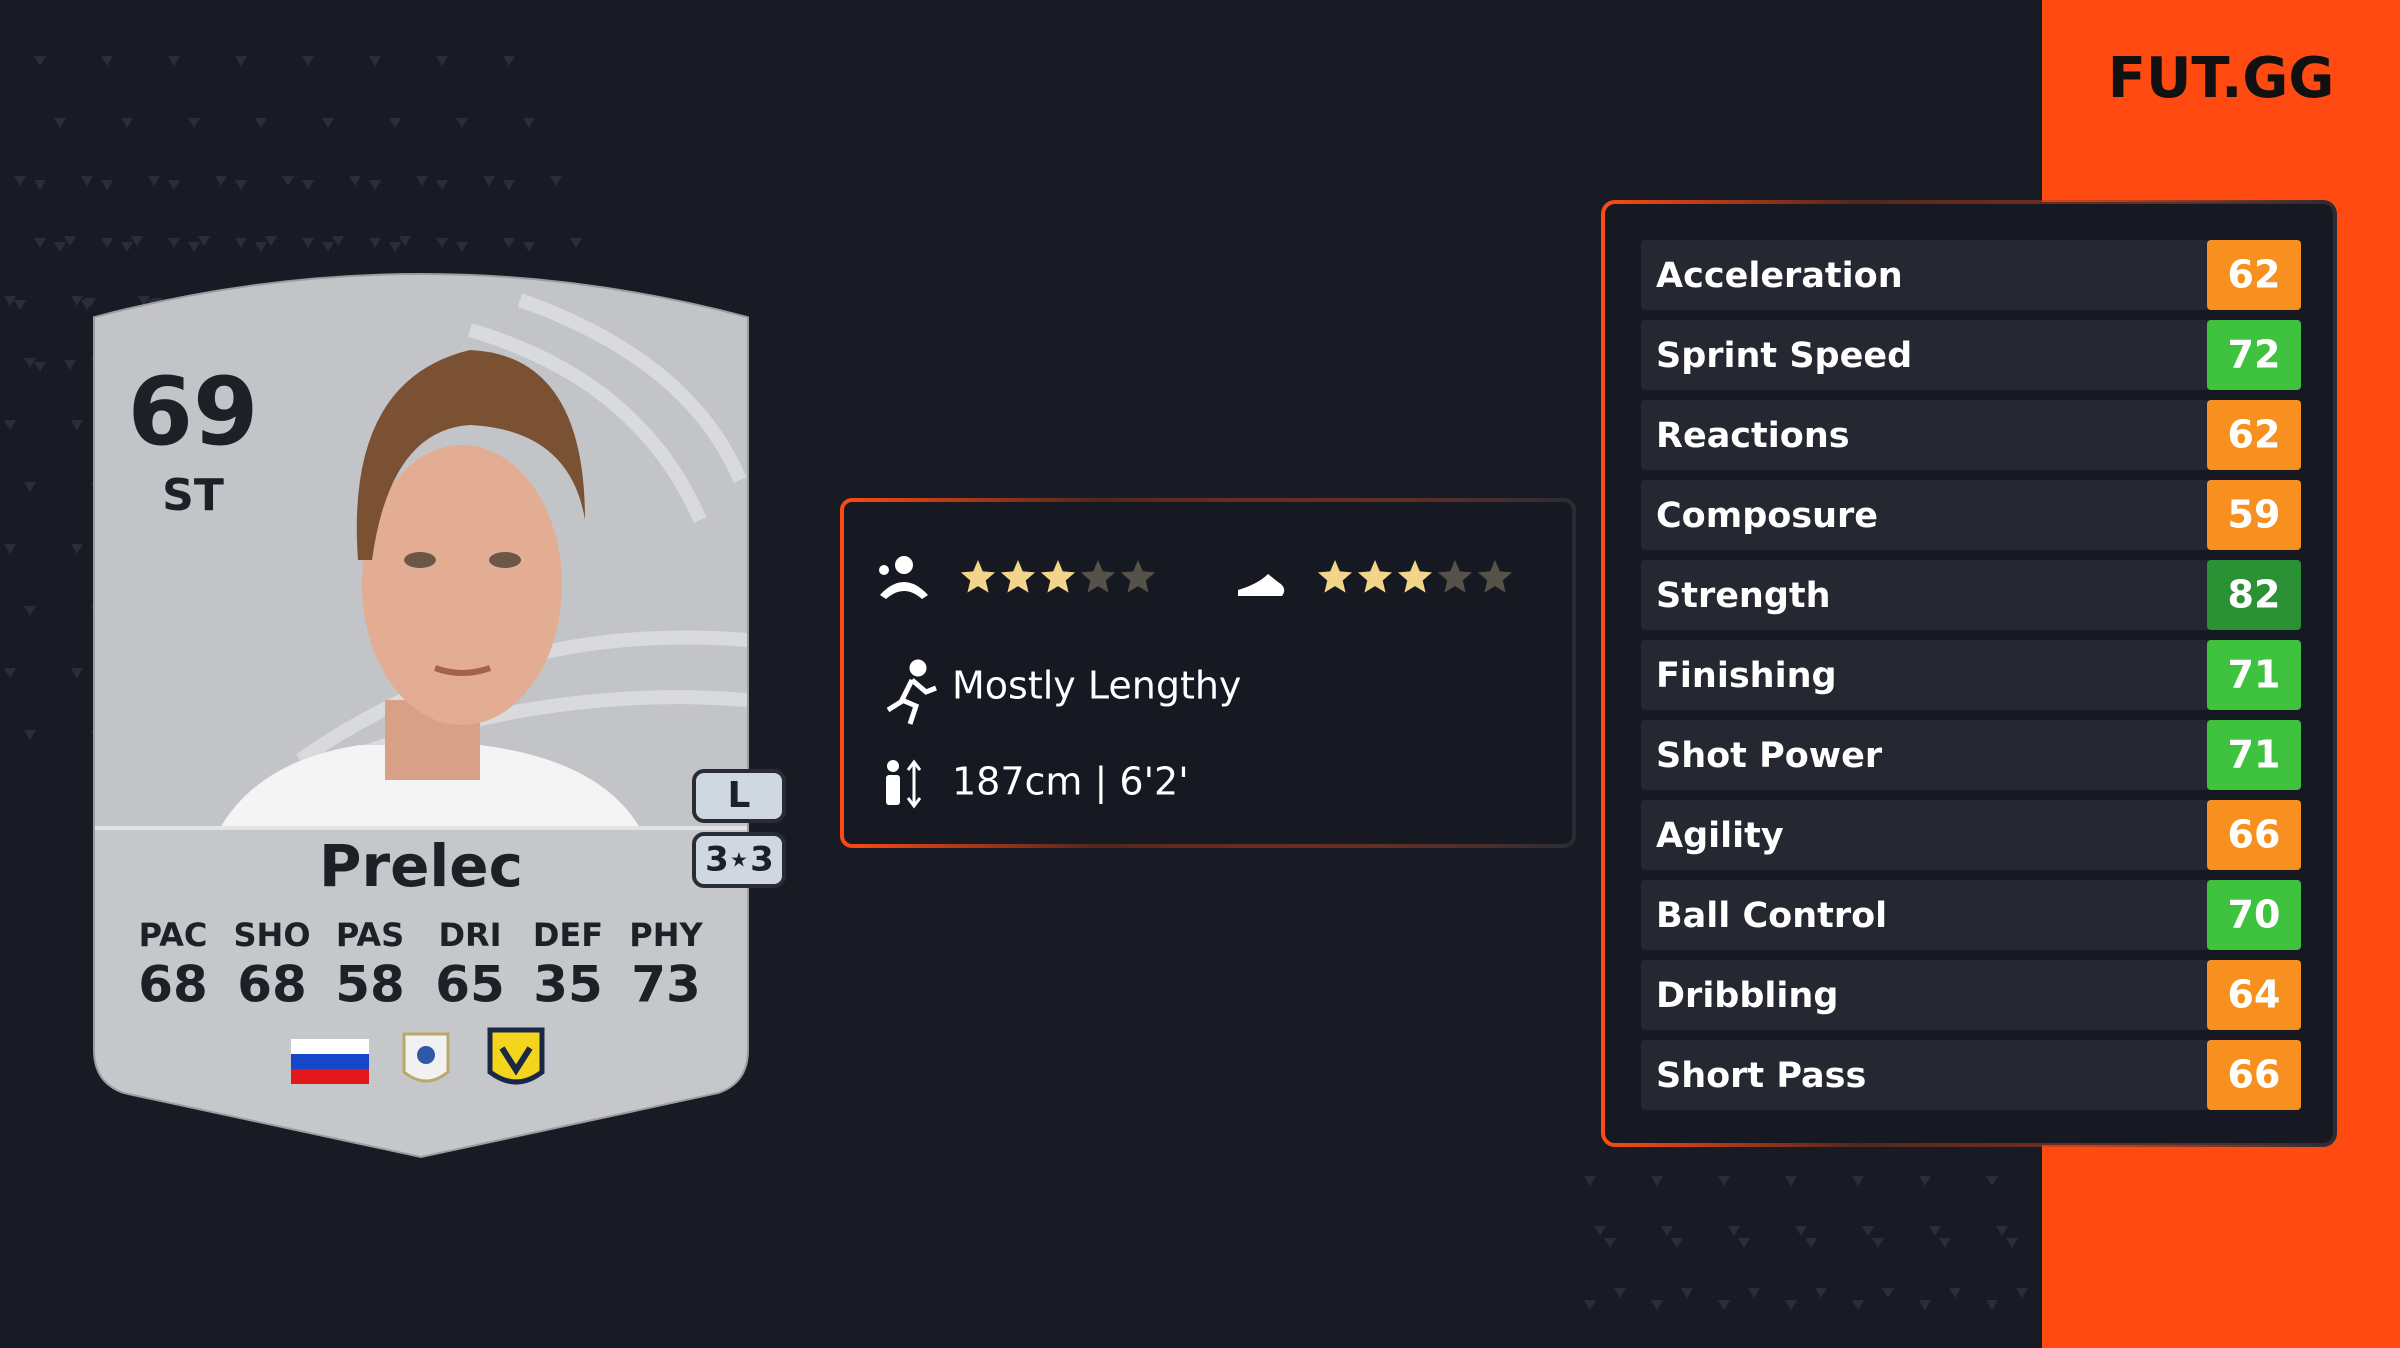  What do you see at coordinates (2254, 915) in the screenshot?
I see `stat-value: 70` at bounding box center [2254, 915].